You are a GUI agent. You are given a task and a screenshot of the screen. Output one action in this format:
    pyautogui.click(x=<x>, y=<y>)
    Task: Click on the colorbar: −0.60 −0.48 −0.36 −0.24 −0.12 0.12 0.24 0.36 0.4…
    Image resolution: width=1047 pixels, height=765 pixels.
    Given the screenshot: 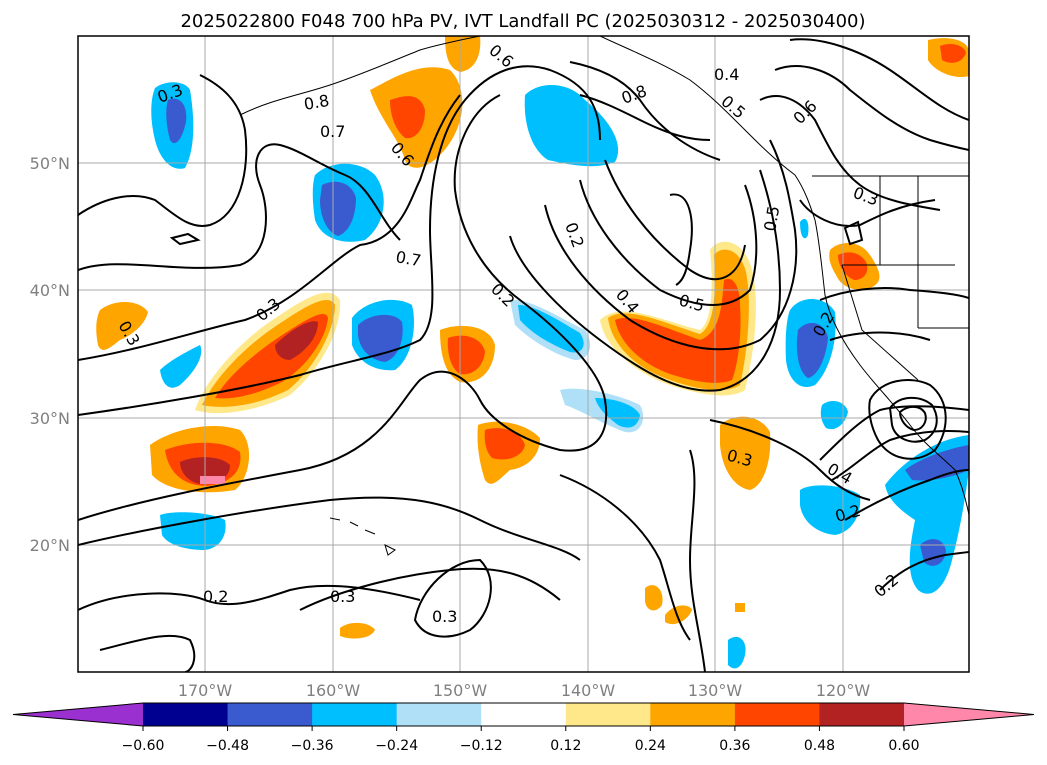 What is the action you would take?
    pyautogui.click(x=523, y=728)
    